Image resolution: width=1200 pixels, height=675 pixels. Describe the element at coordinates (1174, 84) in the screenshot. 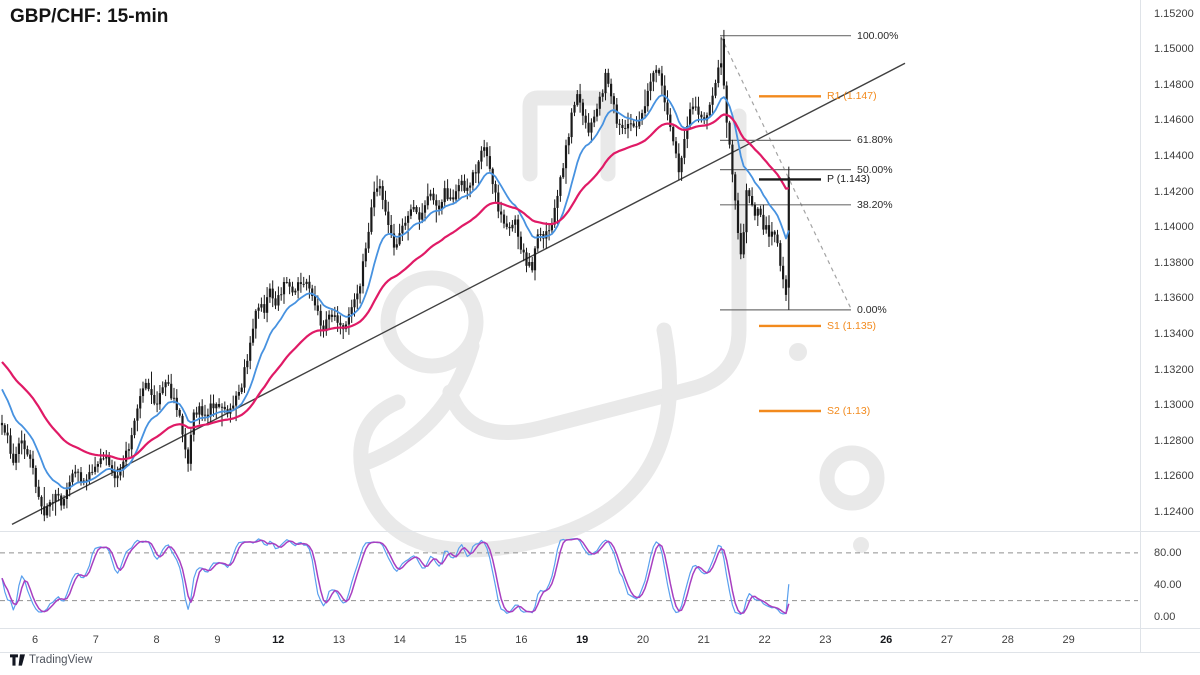

I see `price-tick-label: 1.14800` at that location.